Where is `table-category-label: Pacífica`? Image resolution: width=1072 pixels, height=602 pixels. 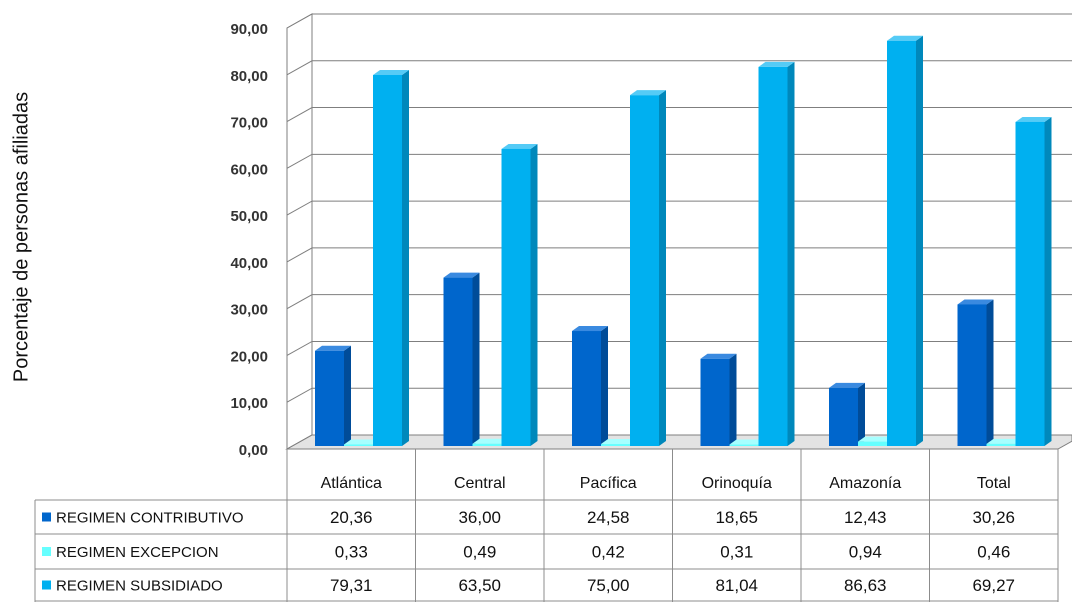 table-category-label: Pacífica is located at coordinates (608, 483).